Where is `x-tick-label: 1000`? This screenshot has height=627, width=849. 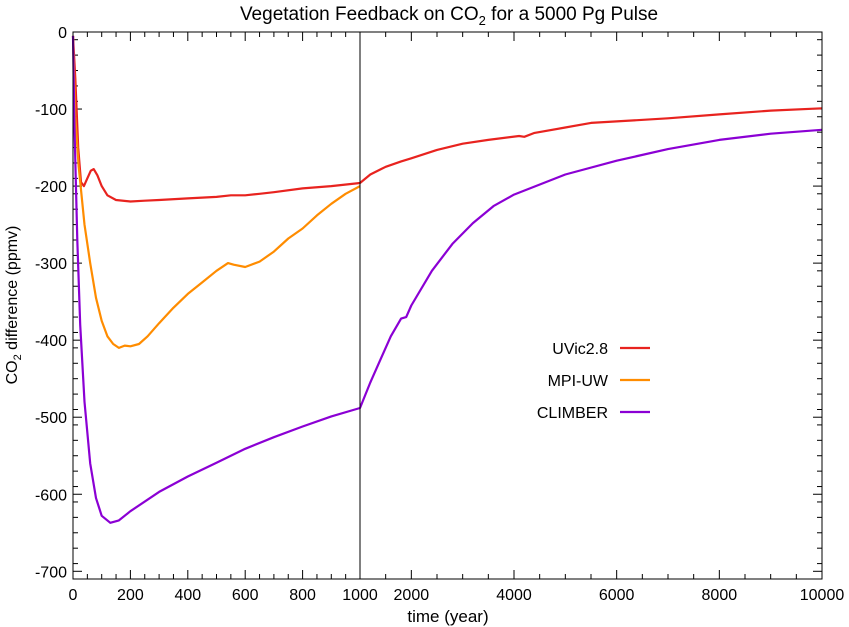 x-tick-label: 1000 is located at coordinates (360, 595).